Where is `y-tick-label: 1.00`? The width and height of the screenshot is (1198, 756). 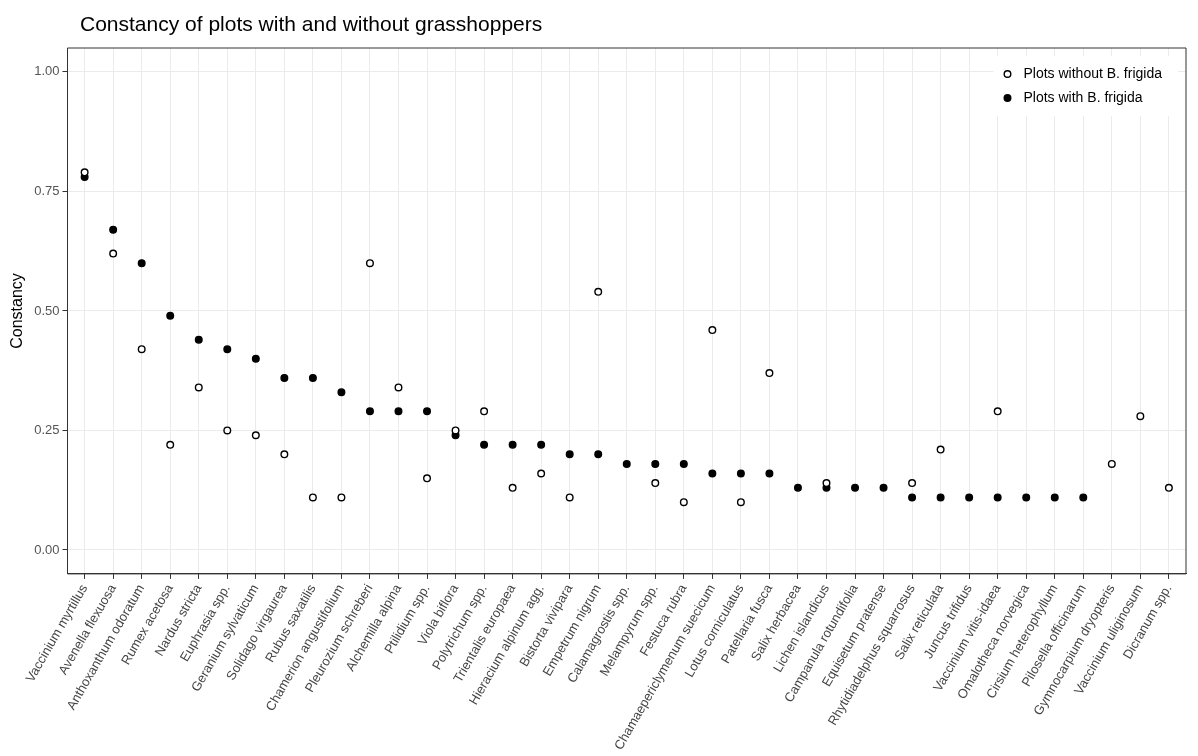 y-tick-label: 1.00 is located at coordinates (47, 71).